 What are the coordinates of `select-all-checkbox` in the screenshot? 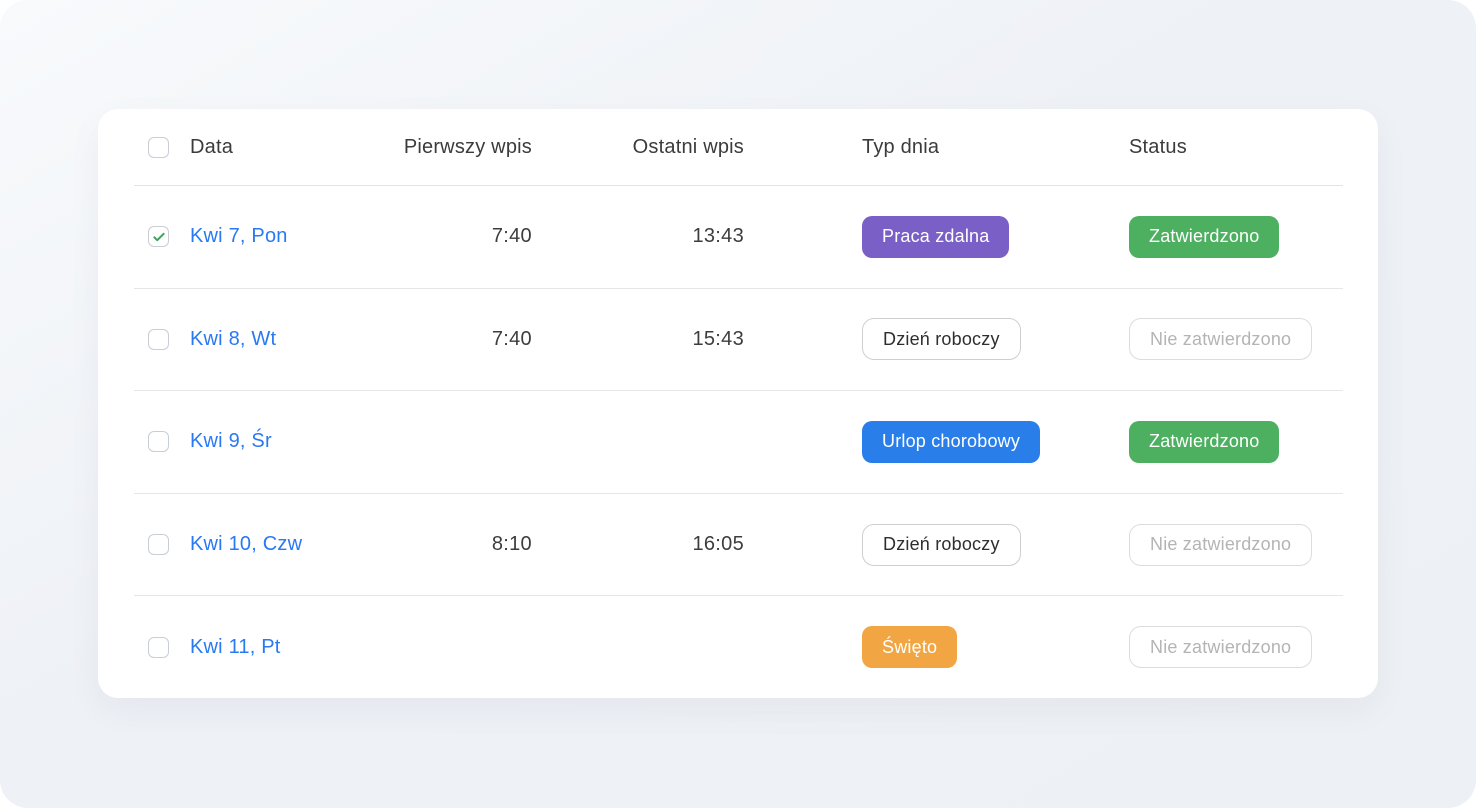 It's located at (158, 147).